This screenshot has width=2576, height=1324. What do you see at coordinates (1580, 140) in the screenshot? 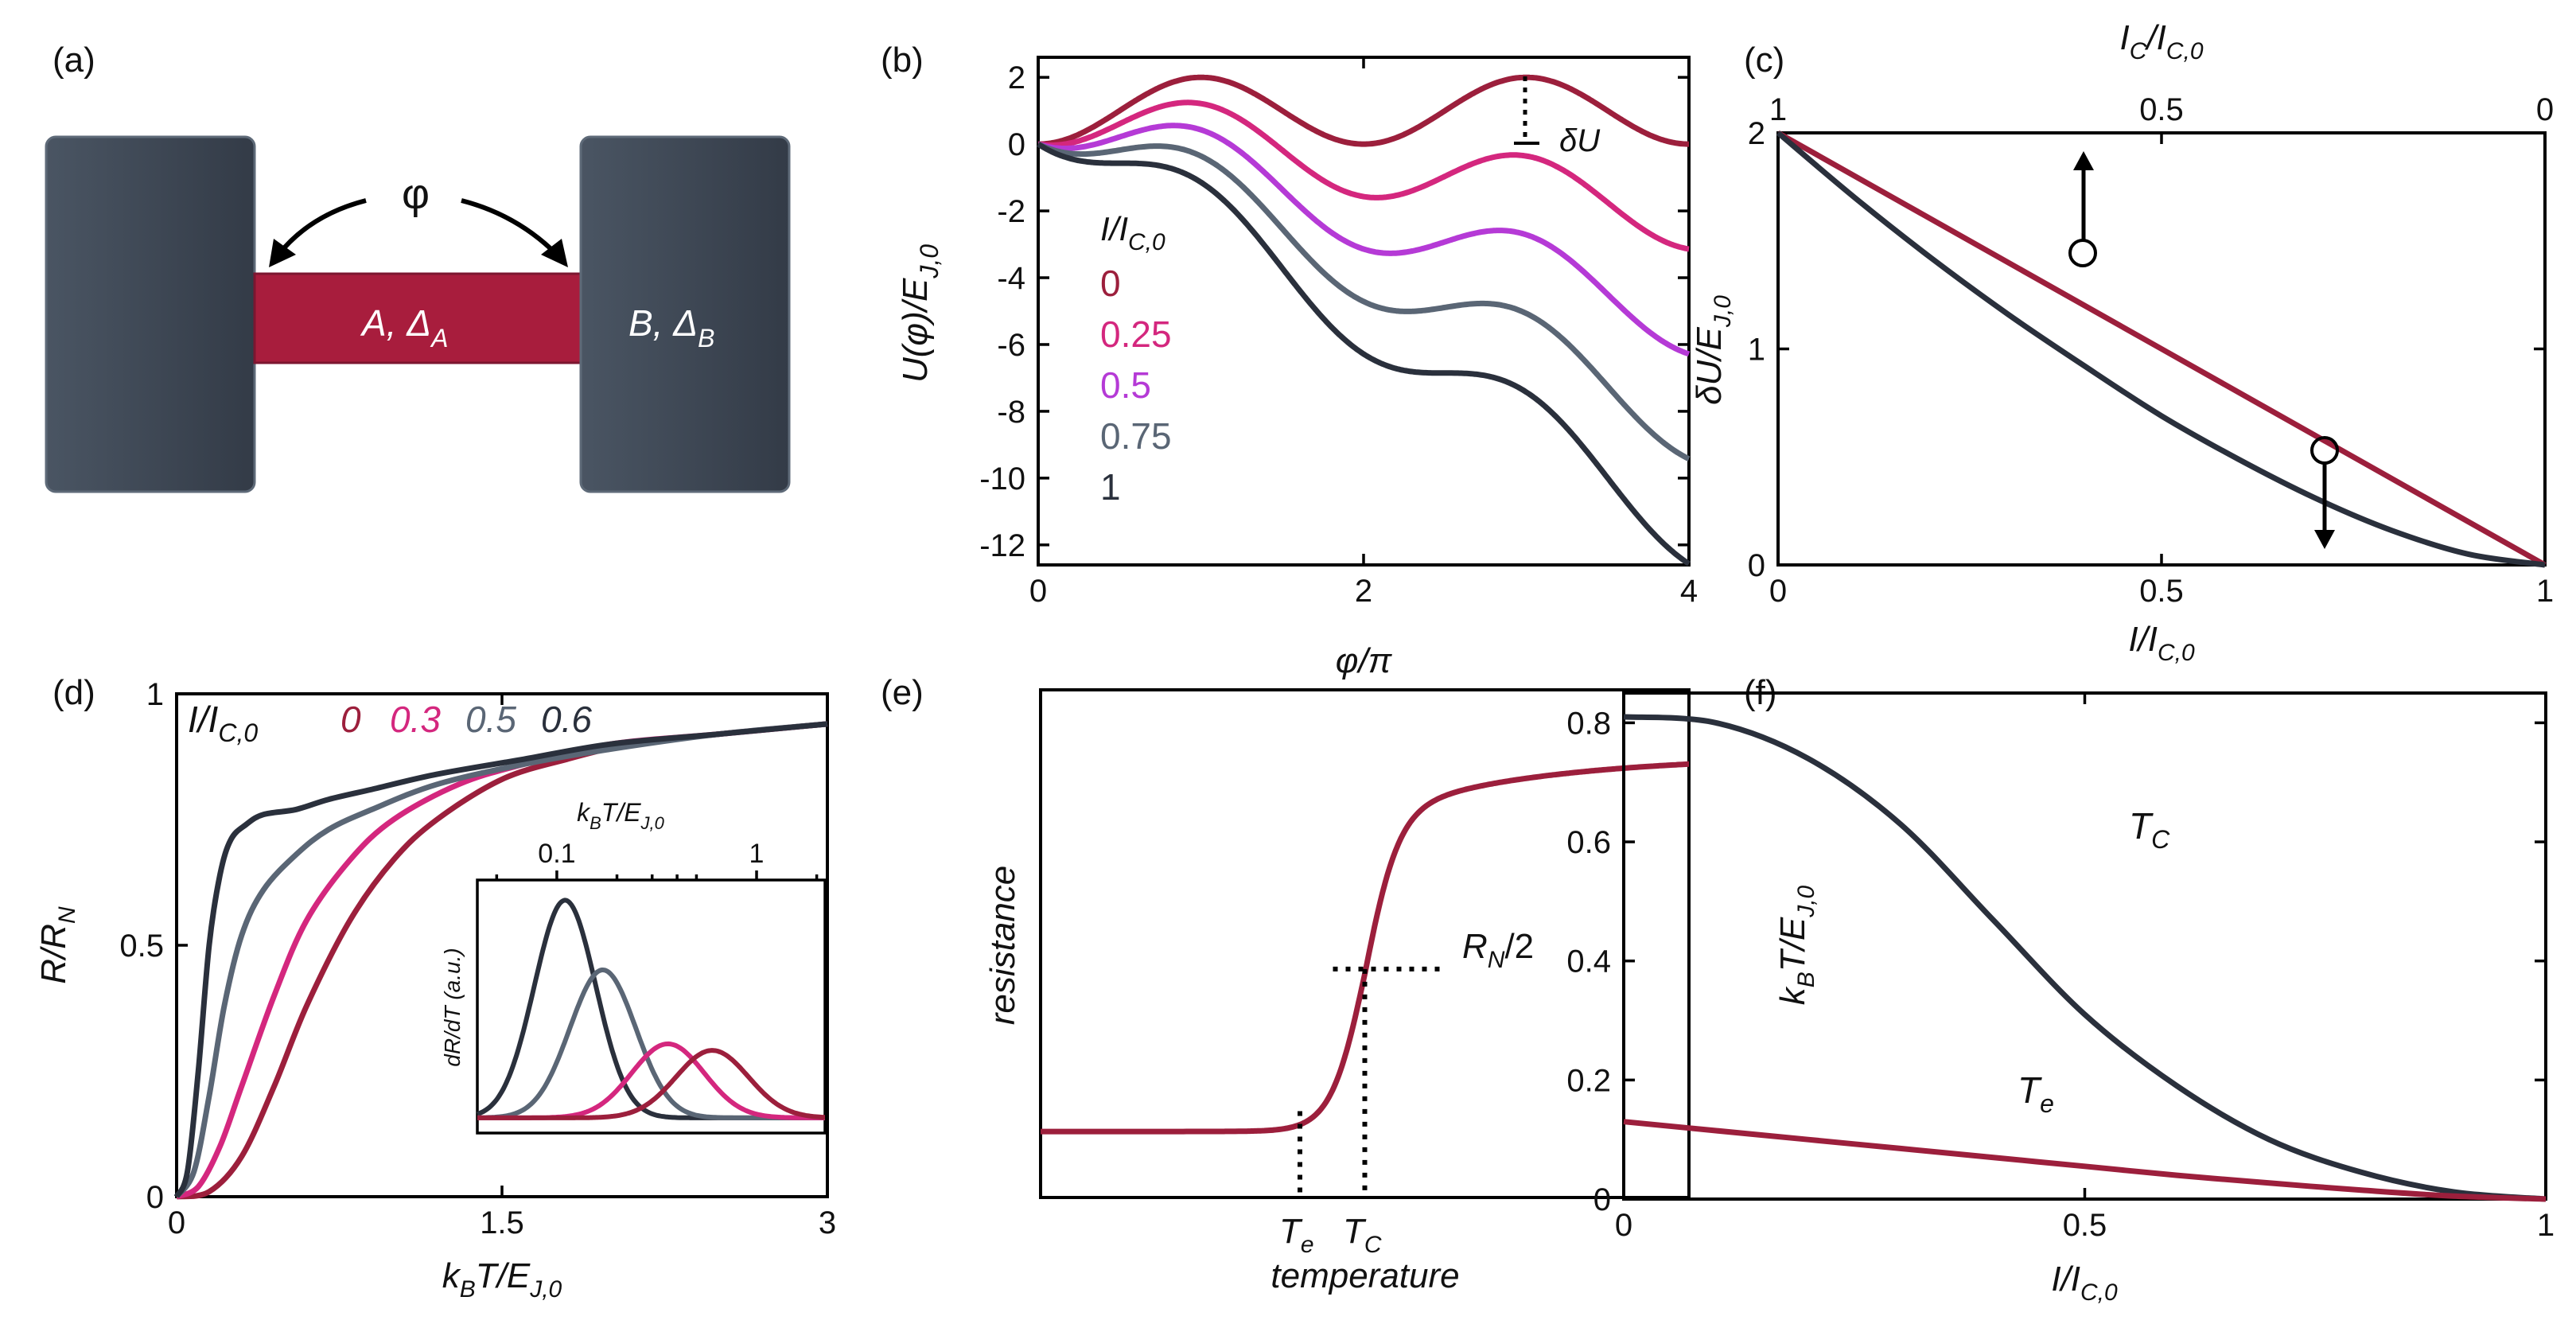
I see `delta-u-label: δU` at bounding box center [1580, 140].